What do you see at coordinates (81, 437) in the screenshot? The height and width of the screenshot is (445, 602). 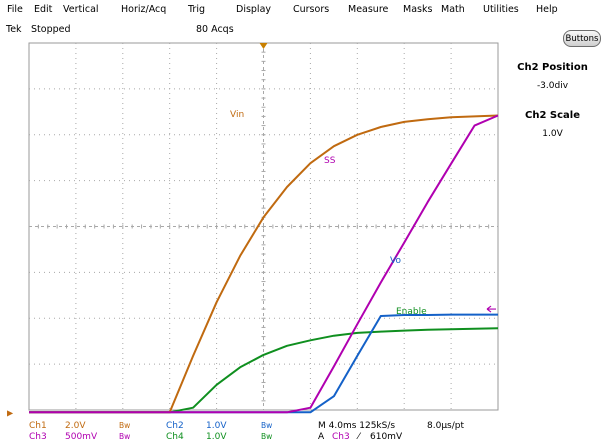 I see `ch3-scale: 500mV` at bounding box center [81, 437].